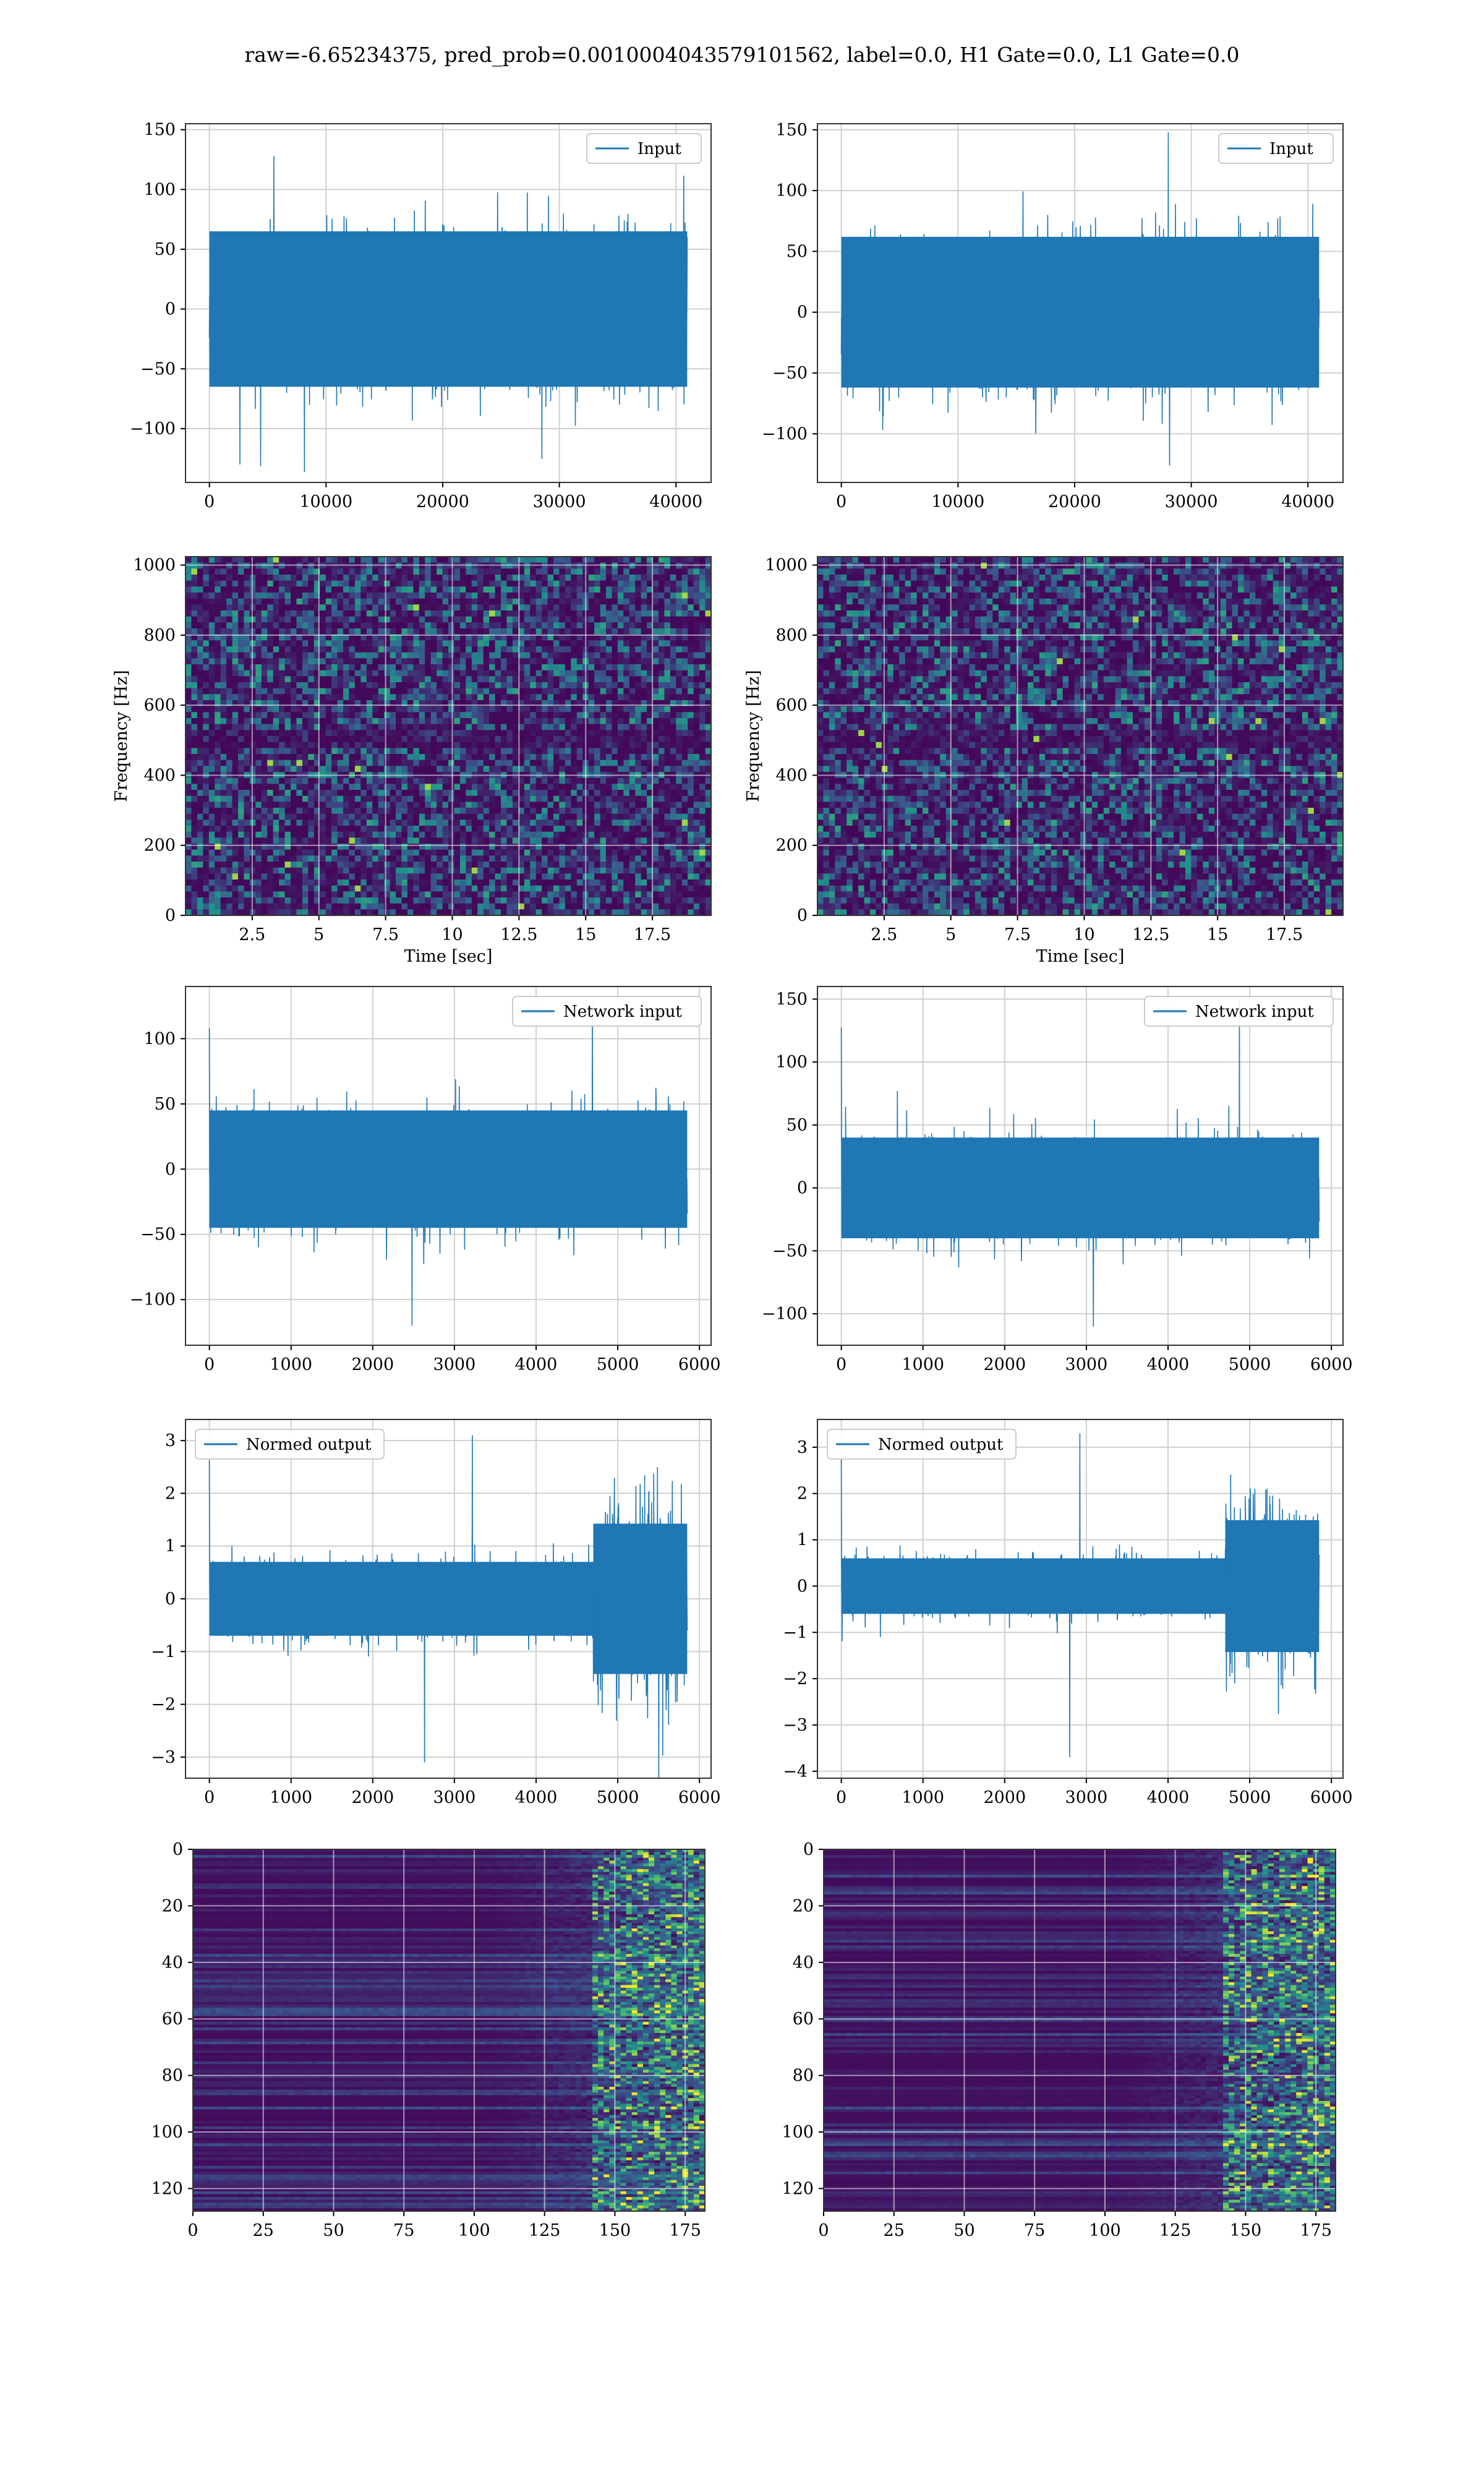 This screenshot has width=1484, height=2474. I want to click on y-tick-label: 100, so click(791, 190).